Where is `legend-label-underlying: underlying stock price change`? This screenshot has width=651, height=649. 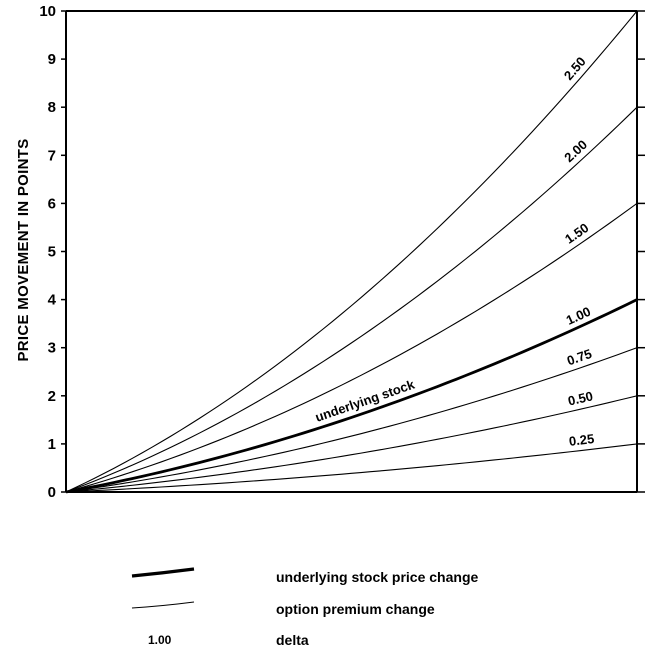 legend-label-underlying: underlying stock price change is located at coordinates (377, 577).